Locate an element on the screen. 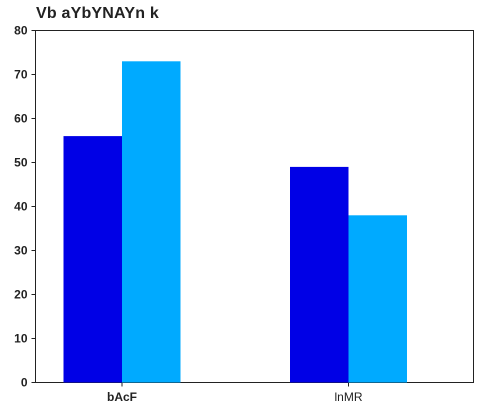  y-axis: 0 10 20 30 40 50 60 70 80 is located at coordinates (25, 207).